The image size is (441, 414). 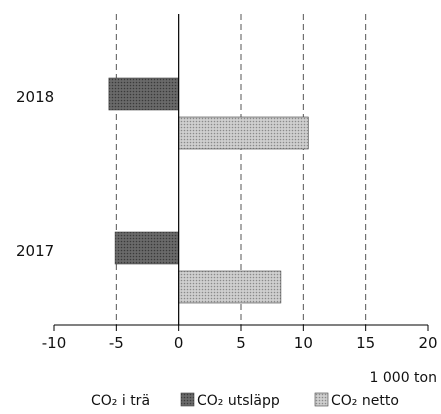 What do you see at coordinates (238, 401) in the screenshot?
I see `legend-label: CO₂ utsläpp` at bounding box center [238, 401].